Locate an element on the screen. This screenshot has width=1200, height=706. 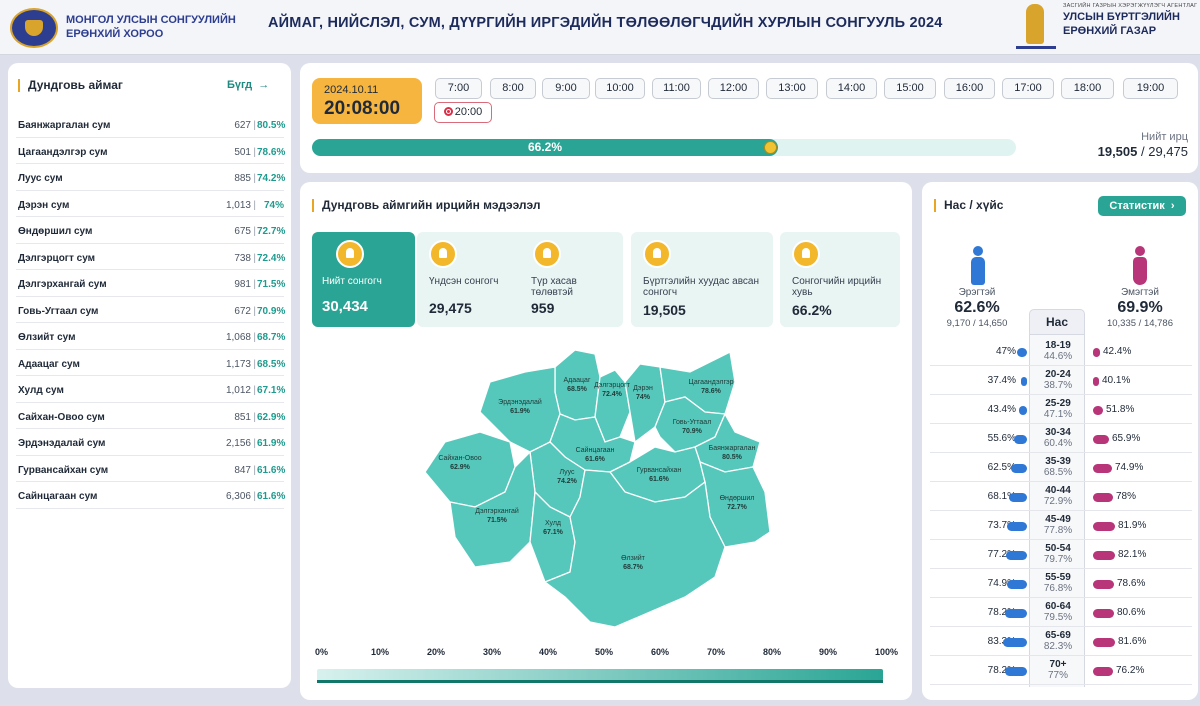
soum-row: Хулд сум 1,012 | 67.1% is located at coordinates (150, 389).